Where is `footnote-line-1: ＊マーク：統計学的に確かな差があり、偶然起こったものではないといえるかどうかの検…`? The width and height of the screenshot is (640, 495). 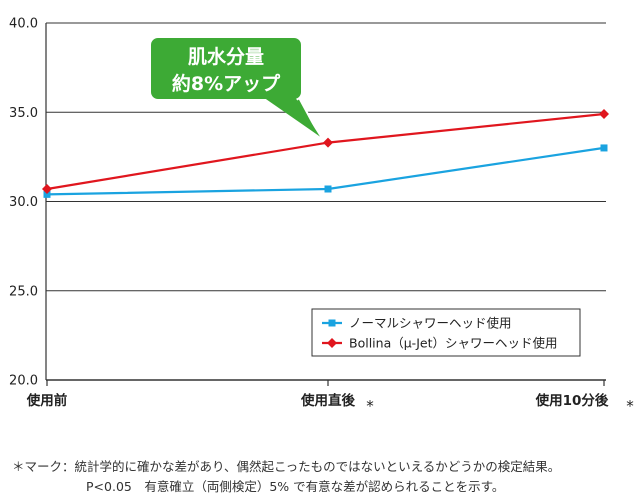 footnote-line-1: ＊マーク：統計学的に確かな差があり、偶然起こったものではないといえるかどうかの検… is located at coordinates (286, 466).